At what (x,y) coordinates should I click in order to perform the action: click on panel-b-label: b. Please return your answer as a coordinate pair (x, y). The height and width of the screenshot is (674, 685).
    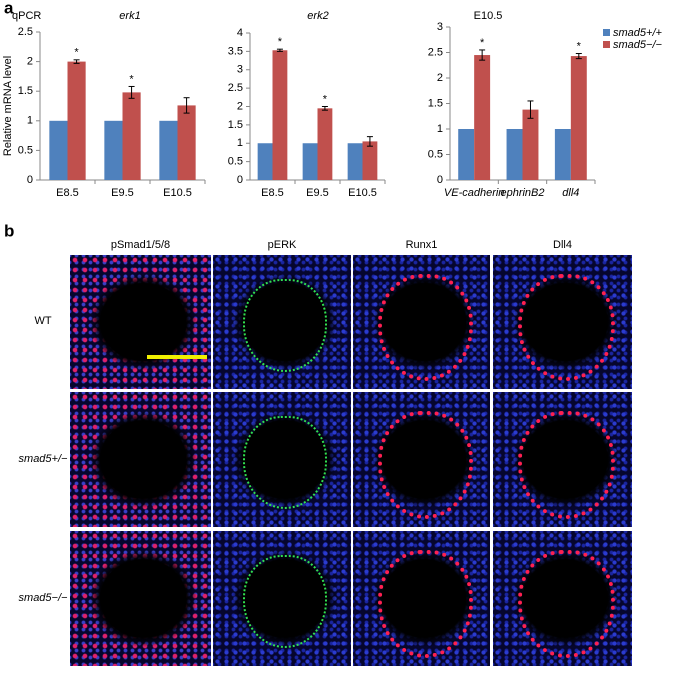
    Looking at the image, I should click on (9, 230).